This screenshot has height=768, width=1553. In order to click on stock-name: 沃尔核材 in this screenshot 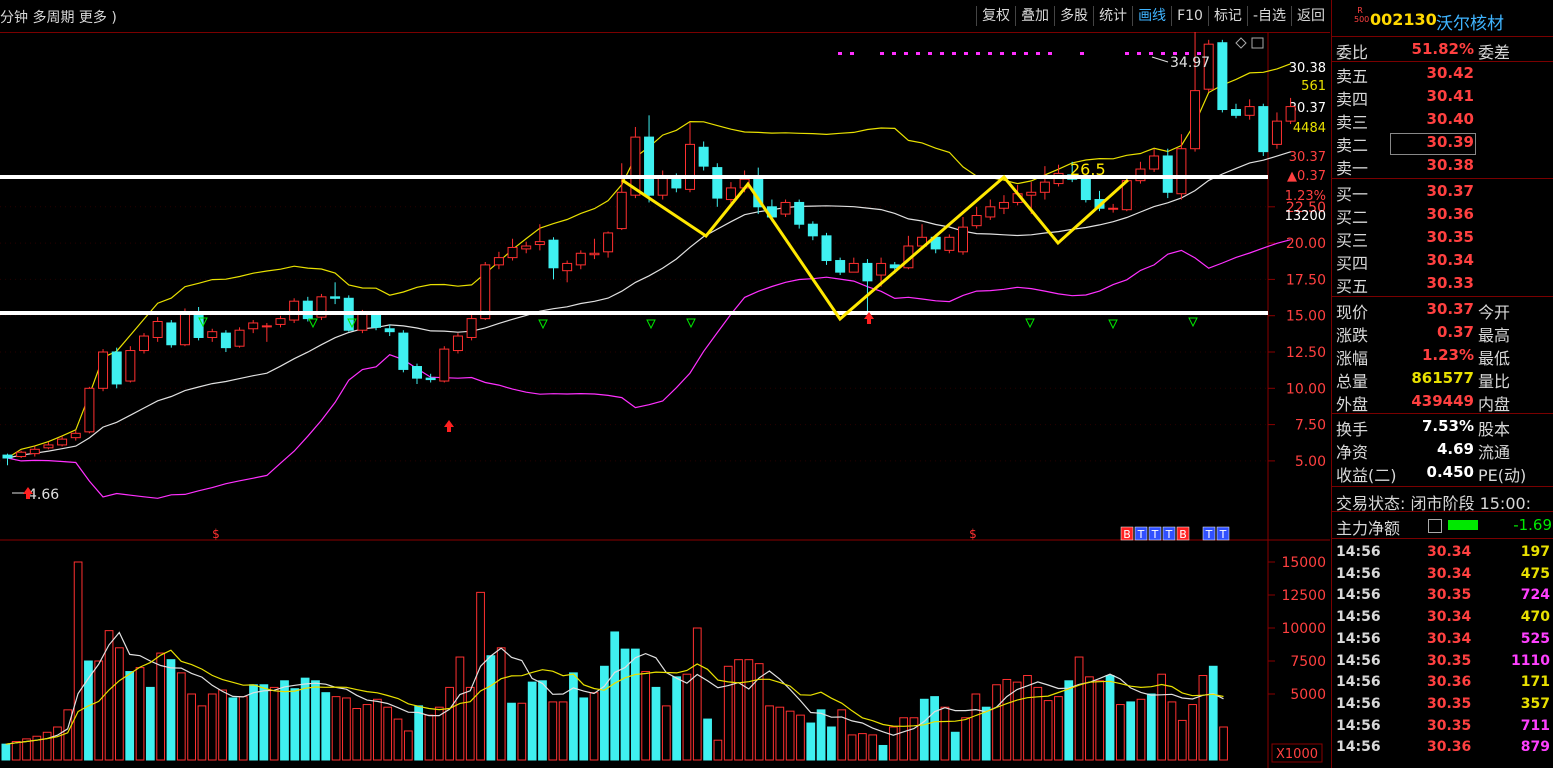, I will do `click(1470, 24)`.